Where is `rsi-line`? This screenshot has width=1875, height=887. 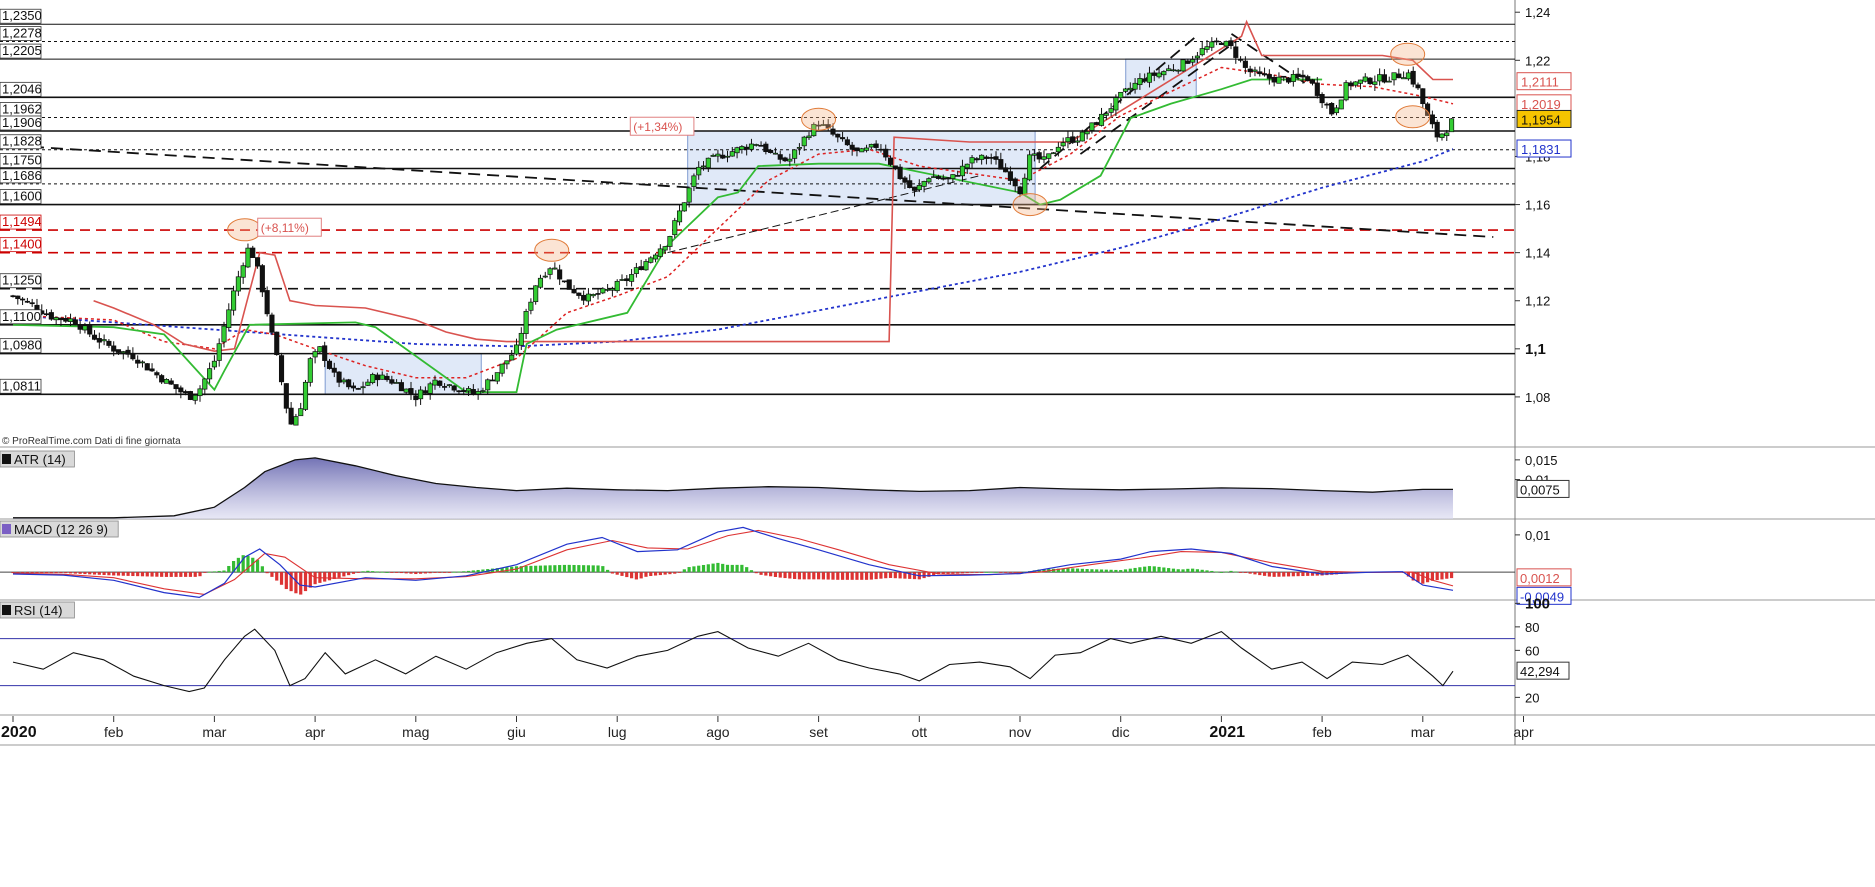 rsi-line is located at coordinates (733, 660).